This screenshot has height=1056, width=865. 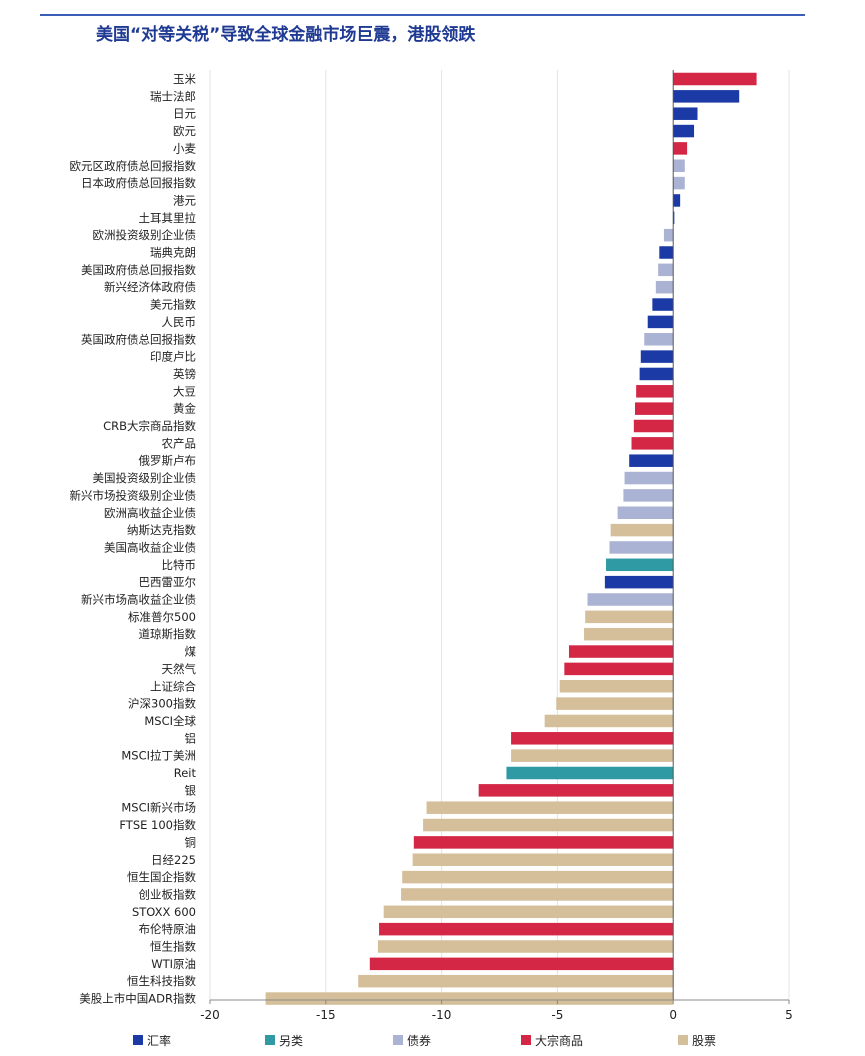 What do you see at coordinates (184, 409) in the screenshot?
I see `category-label: 黄金` at bounding box center [184, 409].